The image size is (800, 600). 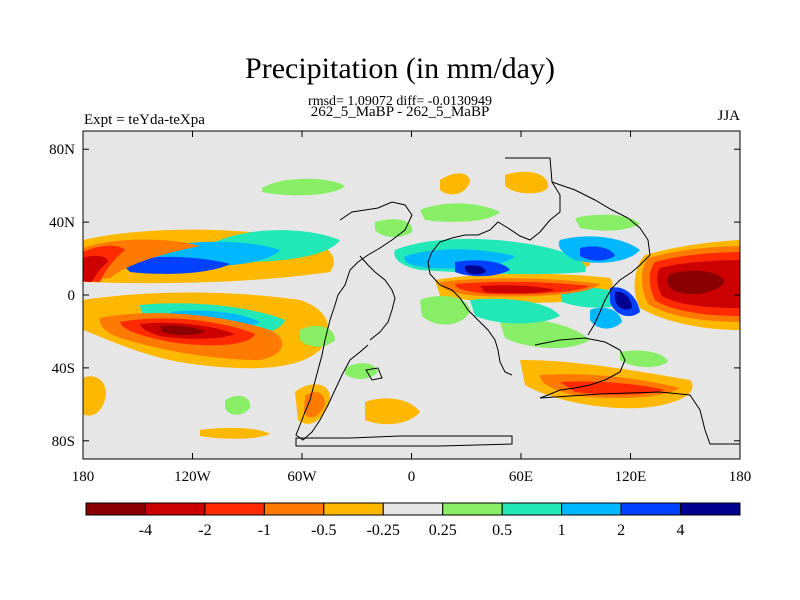 What do you see at coordinates (204, 530) in the screenshot?
I see `colorbar-label: -2` at bounding box center [204, 530].